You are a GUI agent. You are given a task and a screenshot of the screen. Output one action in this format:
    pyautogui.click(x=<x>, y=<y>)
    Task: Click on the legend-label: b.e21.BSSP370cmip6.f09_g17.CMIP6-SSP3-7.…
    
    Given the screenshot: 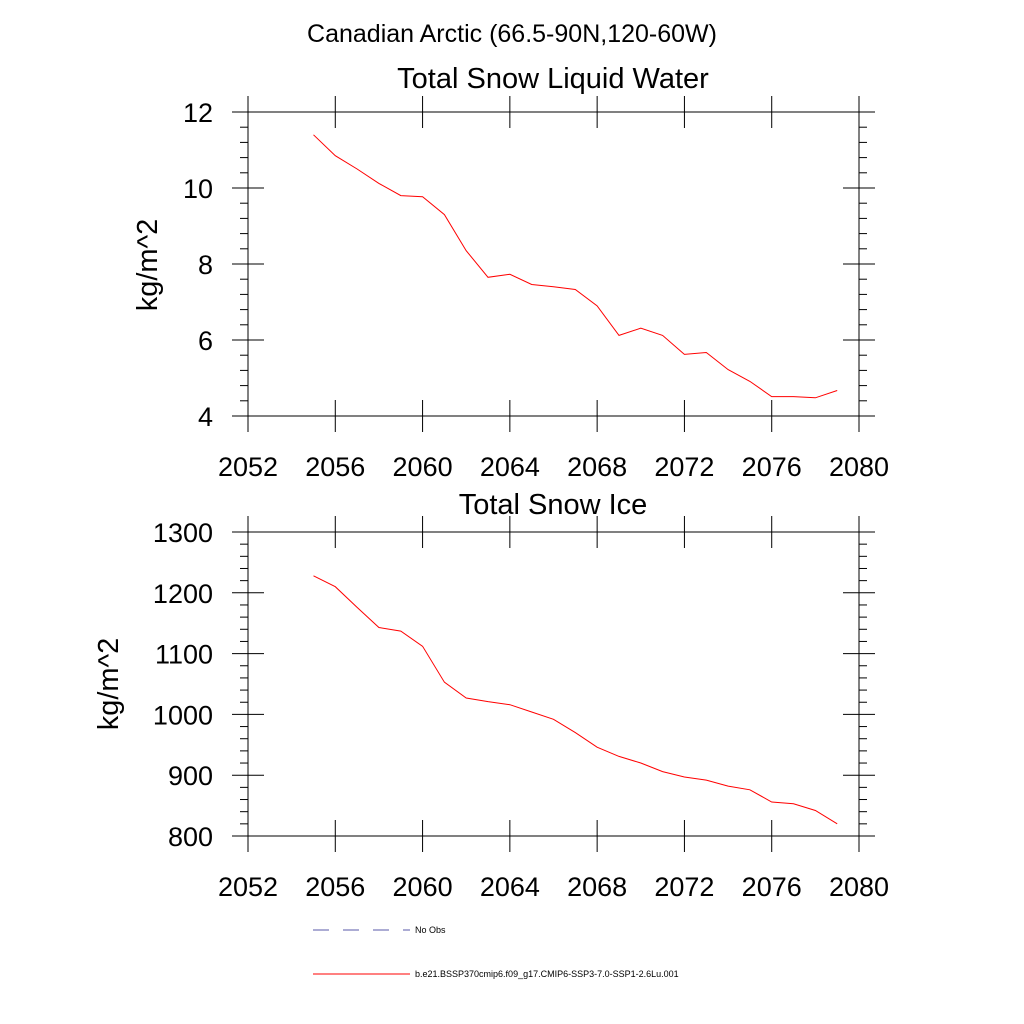 What is the action you would take?
    pyautogui.click(x=547, y=974)
    